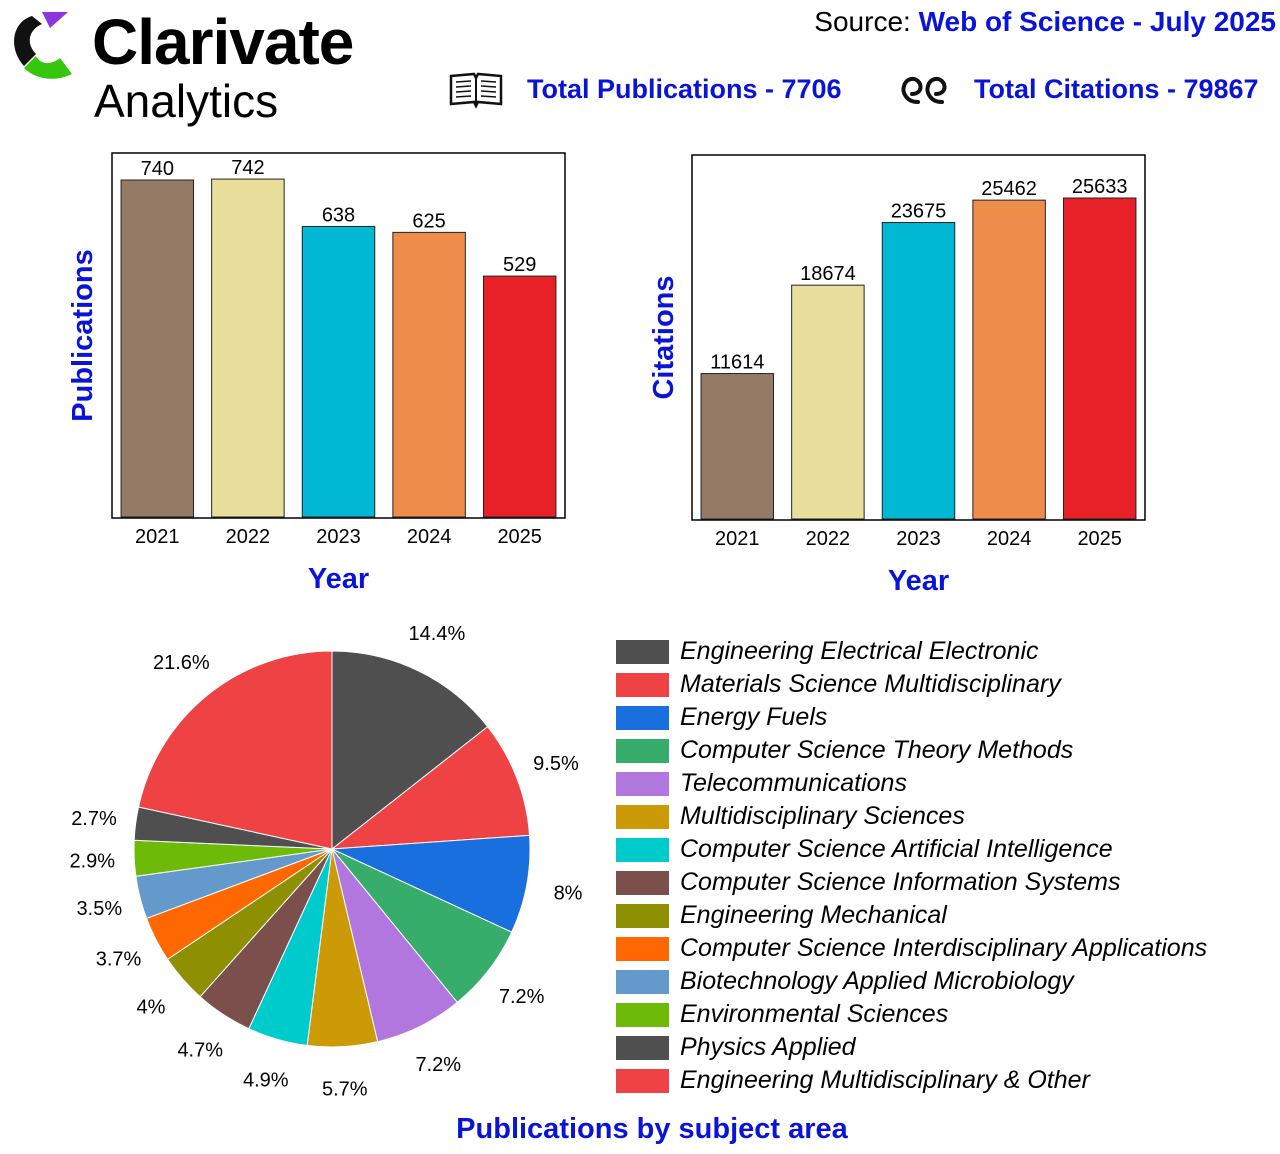  What do you see at coordinates (1100, 187) in the screenshot?
I see `citations-data-label-2025: 25633` at bounding box center [1100, 187].